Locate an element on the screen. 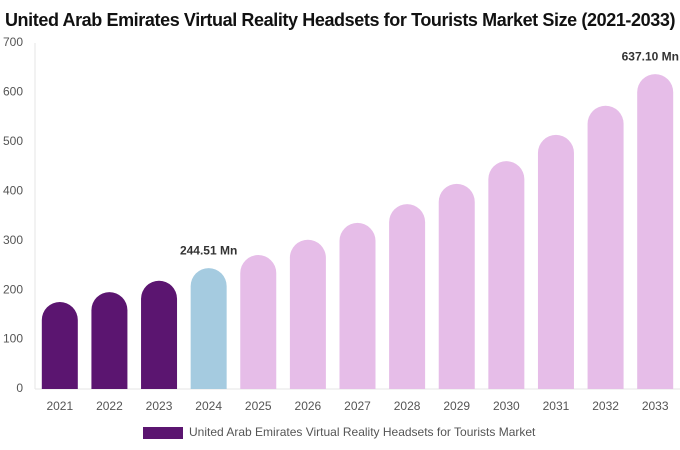 This screenshot has height=450, width=680. y-tick-label: 100 is located at coordinates (13, 339).